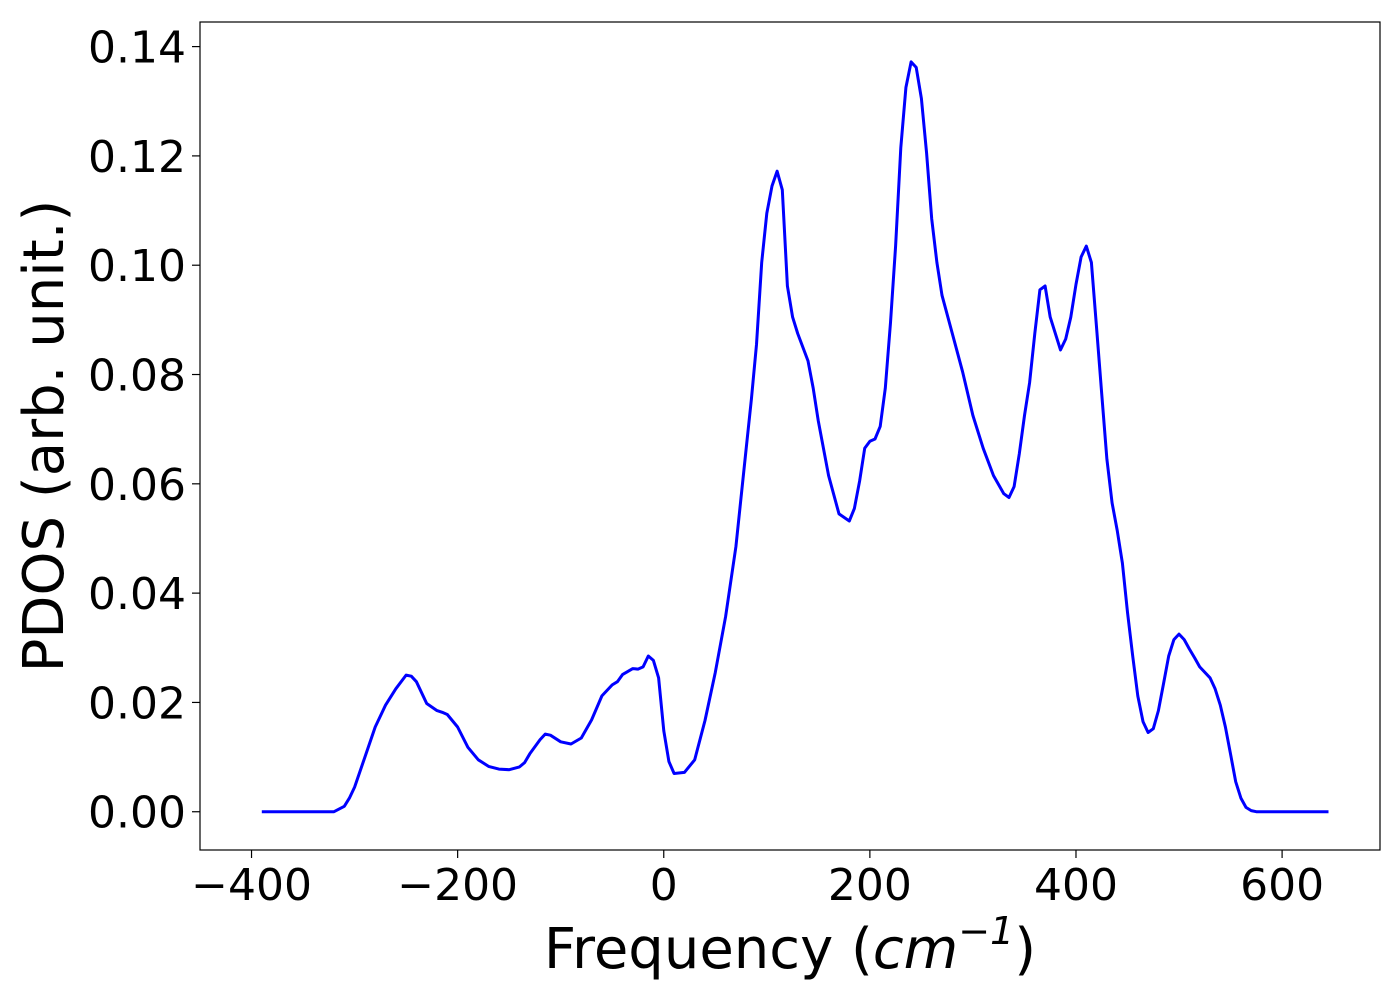 The image size is (1400, 1000). Describe the element at coordinates (137, 48) in the screenshot. I see `y-tick-label: 0.14` at that location.